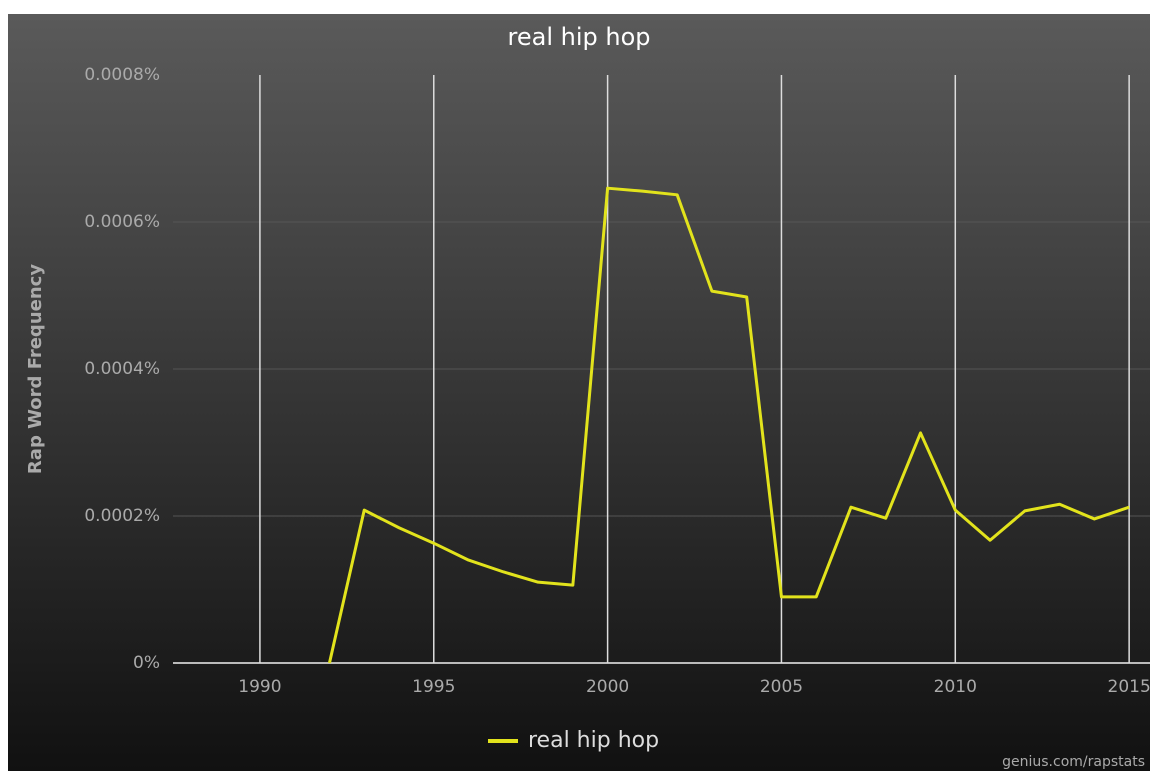  What do you see at coordinates (955, 687) in the screenshot?
I see `x-tick-label: 2010` at bounding box center [955, 687].